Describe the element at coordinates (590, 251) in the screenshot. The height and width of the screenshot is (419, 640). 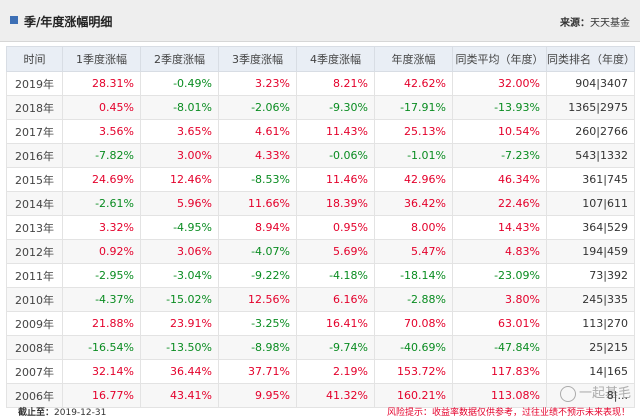
I see `rank-cell: 194|459` at that location.